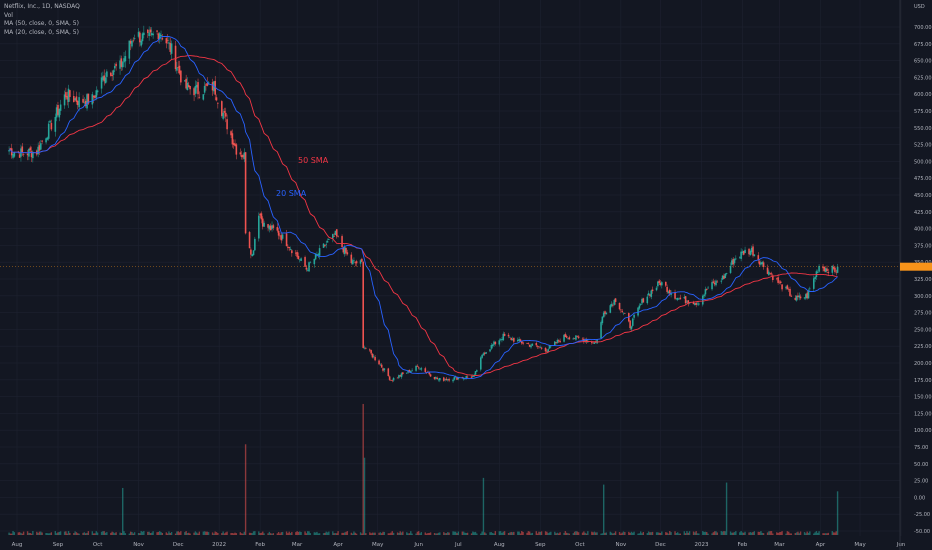 The height and width of the screenshot is (550, 932). Describe the element at coordinates (8, 15) in the screenshot. I see `legend-vol: Vol` at that location.